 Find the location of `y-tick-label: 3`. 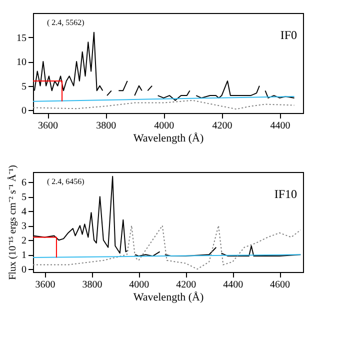

y-tick-label: 3 is located at coordinates (24, 226).